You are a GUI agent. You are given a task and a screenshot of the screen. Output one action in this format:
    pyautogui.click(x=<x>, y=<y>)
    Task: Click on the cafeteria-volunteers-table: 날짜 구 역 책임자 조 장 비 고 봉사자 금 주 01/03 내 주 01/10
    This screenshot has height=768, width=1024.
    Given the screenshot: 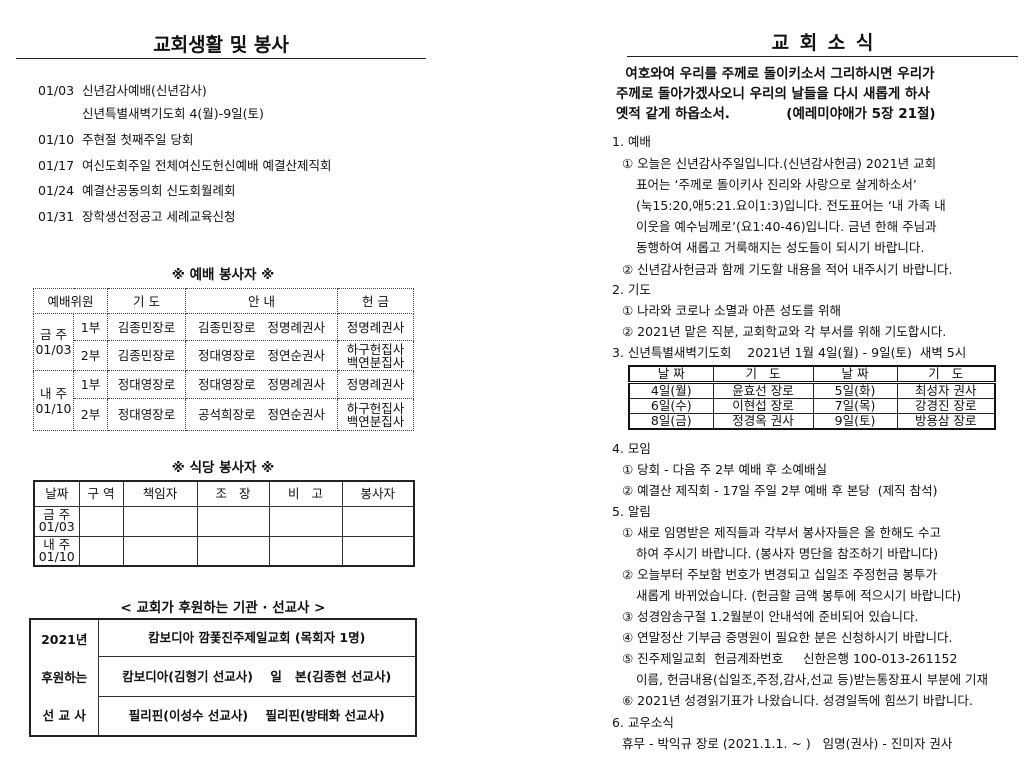 What is the action you would take?
    pyautogui.click(x=224, y=523)
    